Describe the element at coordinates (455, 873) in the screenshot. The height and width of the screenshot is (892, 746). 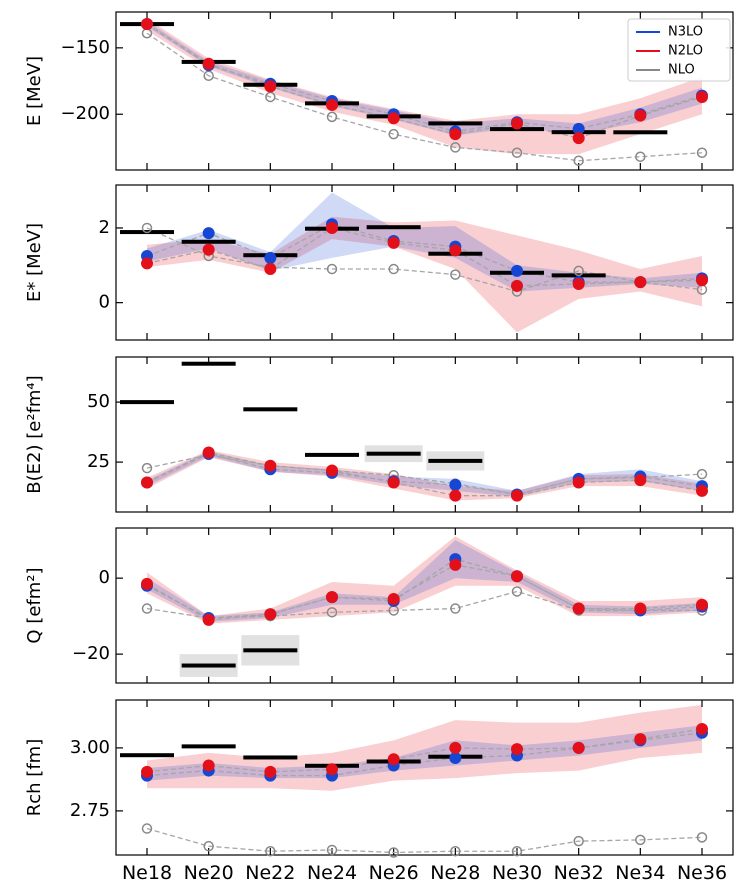
I see `x-tick-label: Ne28` at that location.